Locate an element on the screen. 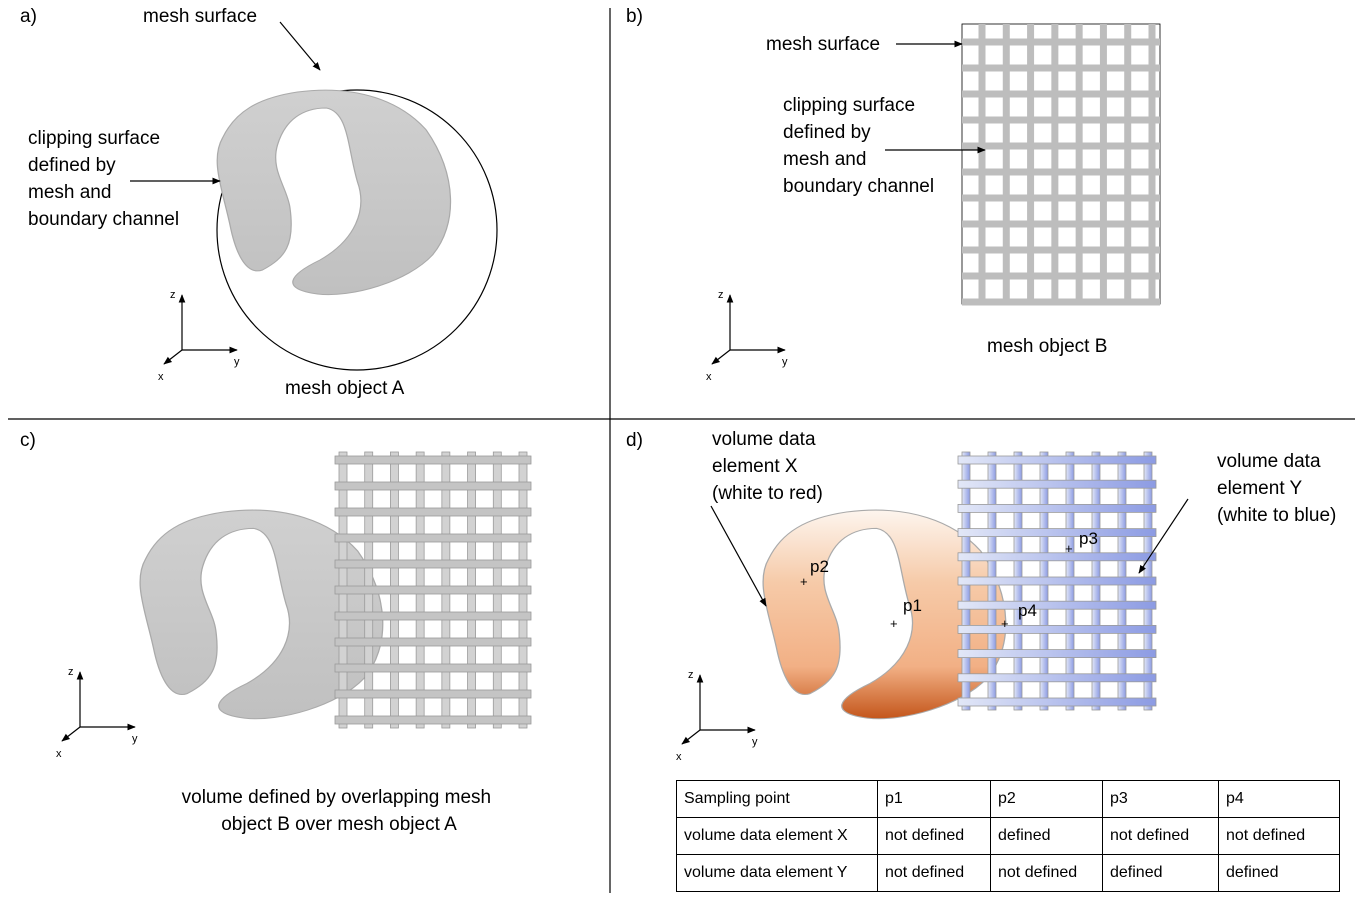 This screenshot has height=902, width=1358. panel-a-letter: a) is located at coordinates (28, 16).